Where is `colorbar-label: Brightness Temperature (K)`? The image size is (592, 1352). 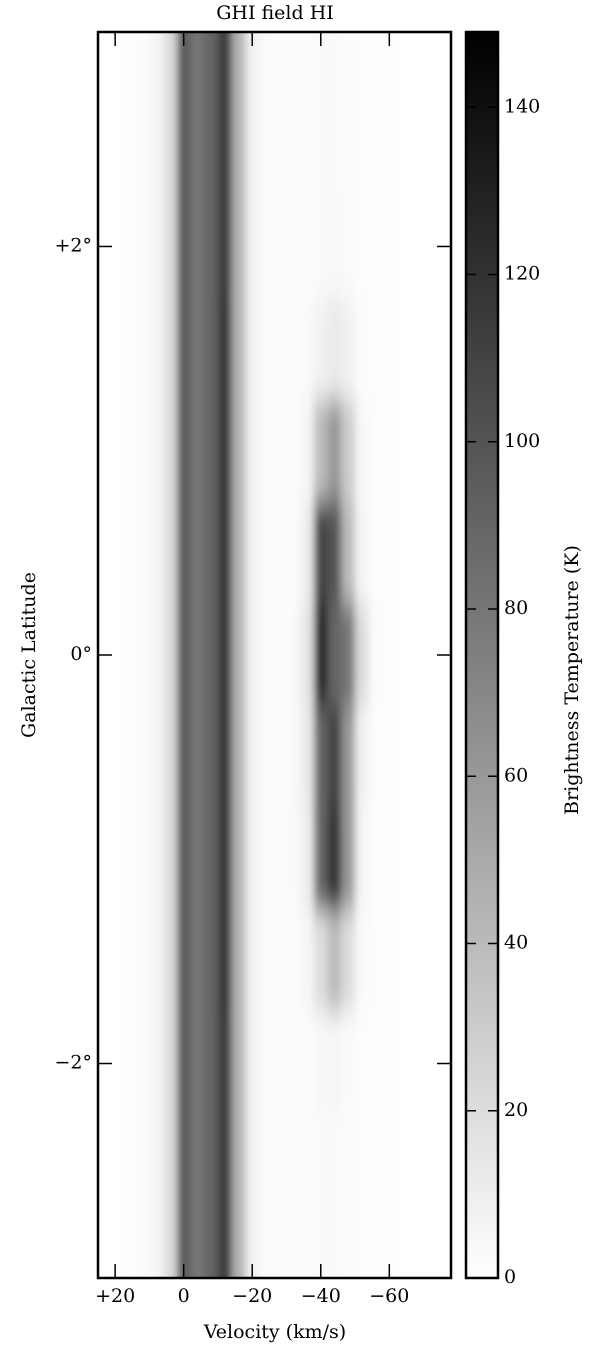
colorbar-label: Brightness Temperature (K) is located at coordinates (572, 680).